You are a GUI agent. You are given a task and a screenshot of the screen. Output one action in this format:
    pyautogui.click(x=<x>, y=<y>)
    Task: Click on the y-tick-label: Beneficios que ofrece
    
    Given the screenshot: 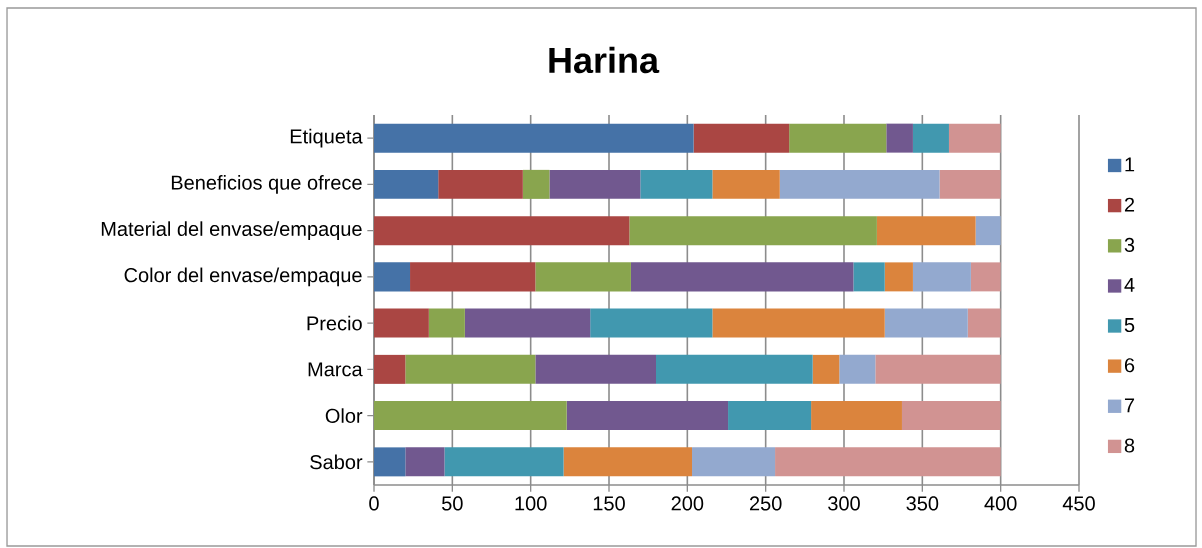 What is the action you would take?
    pyautogui.click(x=266, y=184)
    